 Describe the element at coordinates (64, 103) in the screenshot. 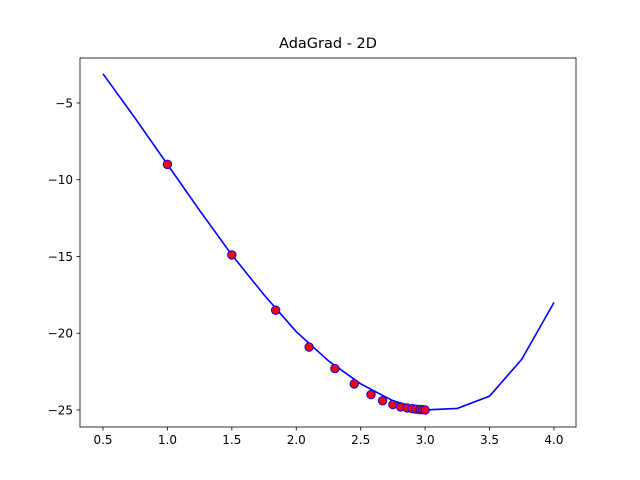

I see `y-tick-label: −5` at that location.